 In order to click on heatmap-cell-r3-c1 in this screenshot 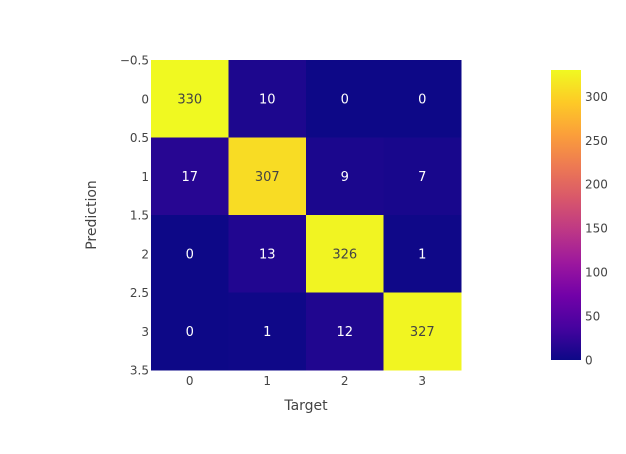, I will do `click(267, 331)`.